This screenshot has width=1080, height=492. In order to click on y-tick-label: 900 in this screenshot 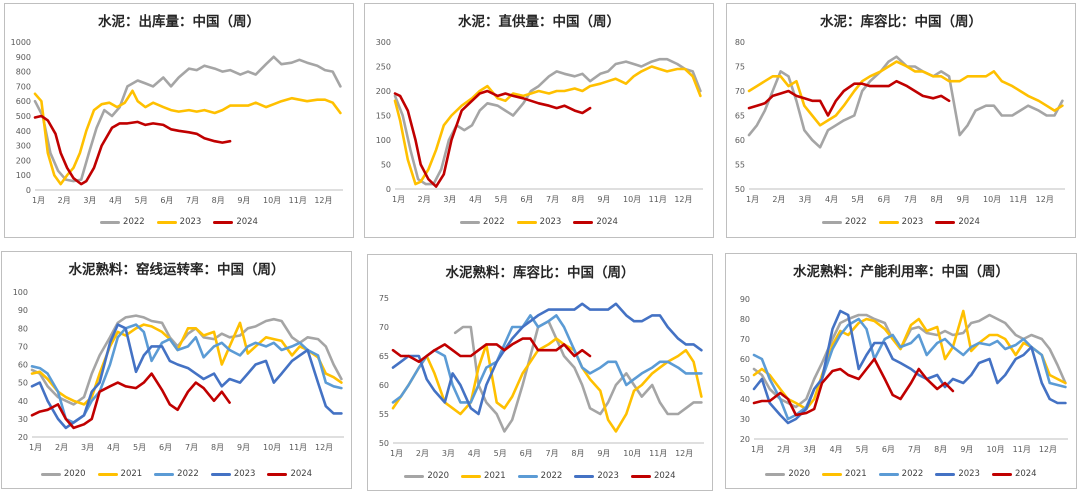, I will do `click(23, 57)`.